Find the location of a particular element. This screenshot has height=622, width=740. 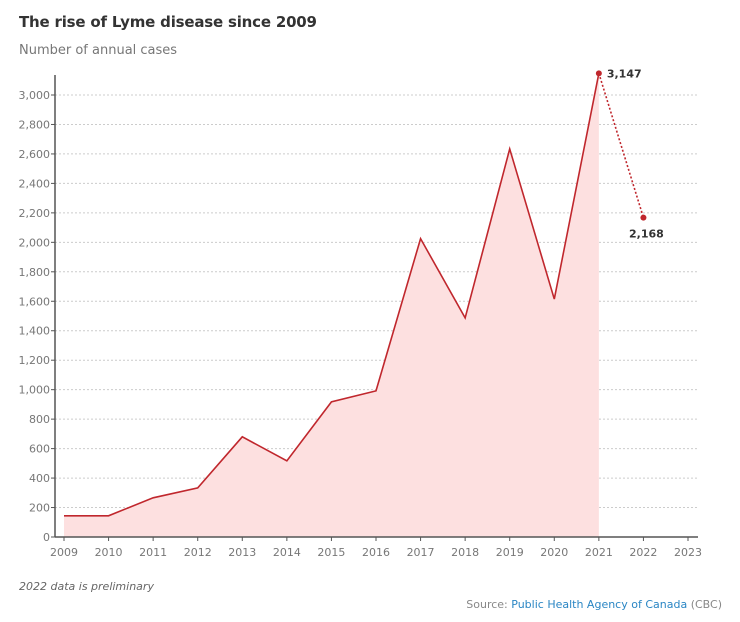

x-tick-label: 2020 is located at coordinates (554, 552).